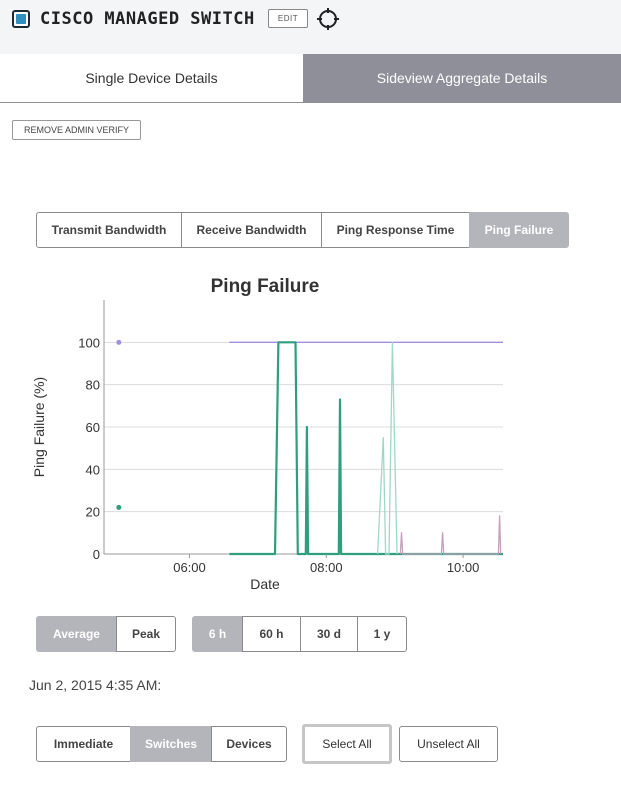 The height and width of the screenshot is (785, 621). What do you see at coordinates (89, 448) in the screenshot?
I see `y-tick-layer: 0 20 40 60 80 100` at bounding box center [89, 448].